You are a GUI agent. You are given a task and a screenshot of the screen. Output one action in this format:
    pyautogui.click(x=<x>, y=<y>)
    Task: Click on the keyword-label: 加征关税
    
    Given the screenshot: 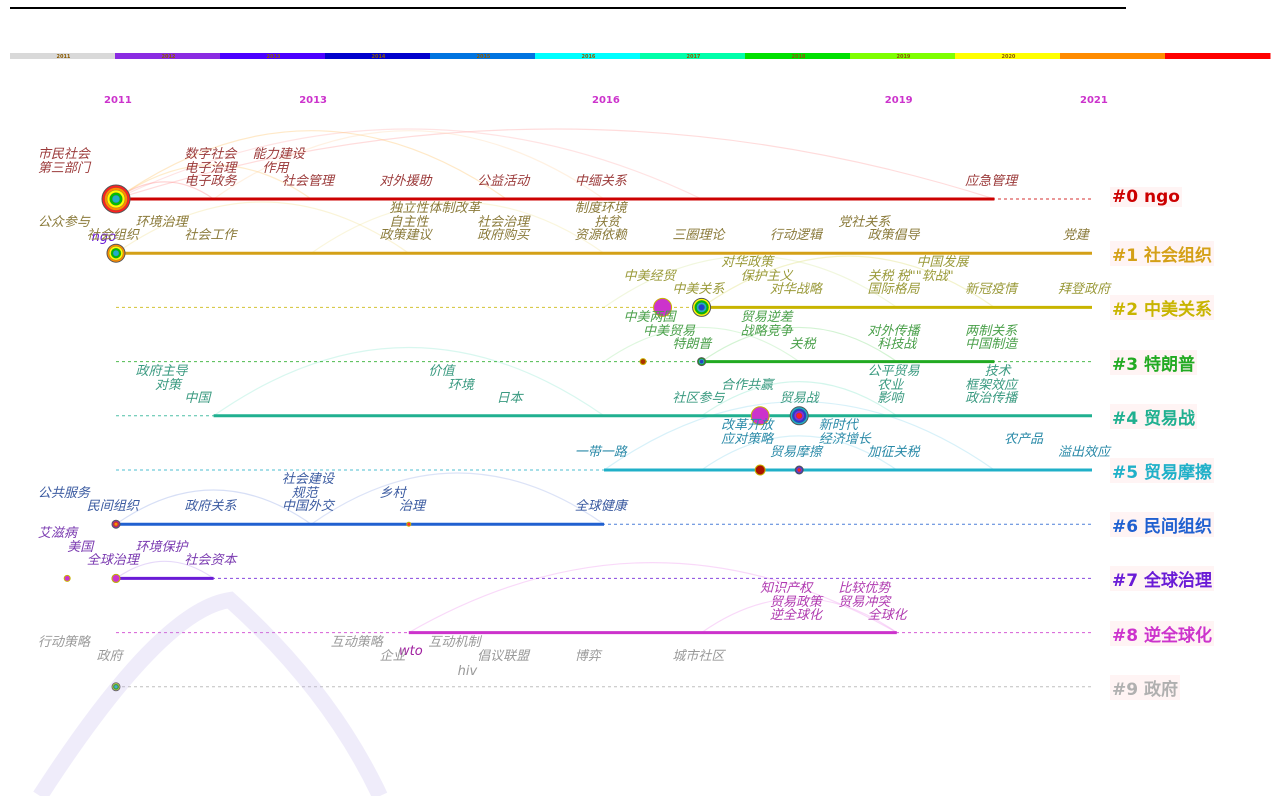 What is the action you would take?
    pyautogui.click(x=893, y=452)
    